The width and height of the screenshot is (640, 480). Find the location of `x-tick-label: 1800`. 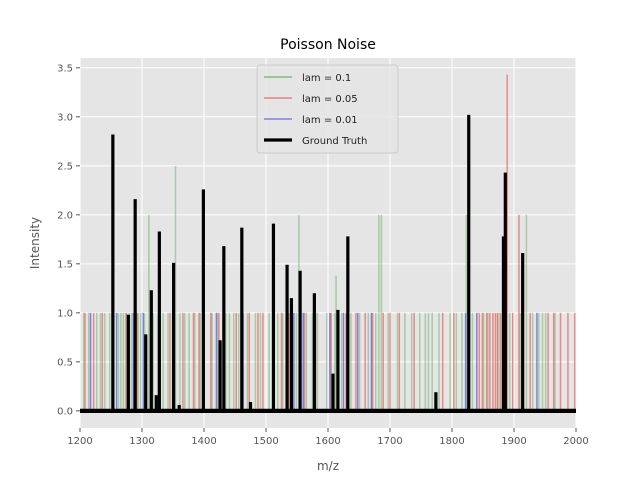

x-tick-label: 1800 is located at coordinates (451, 441).